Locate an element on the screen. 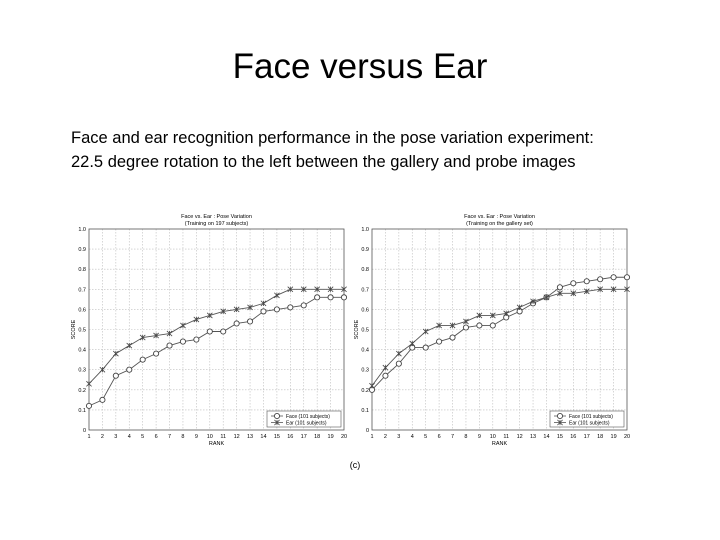  x-tick-label: 20 is located at coordinates (344, 437).